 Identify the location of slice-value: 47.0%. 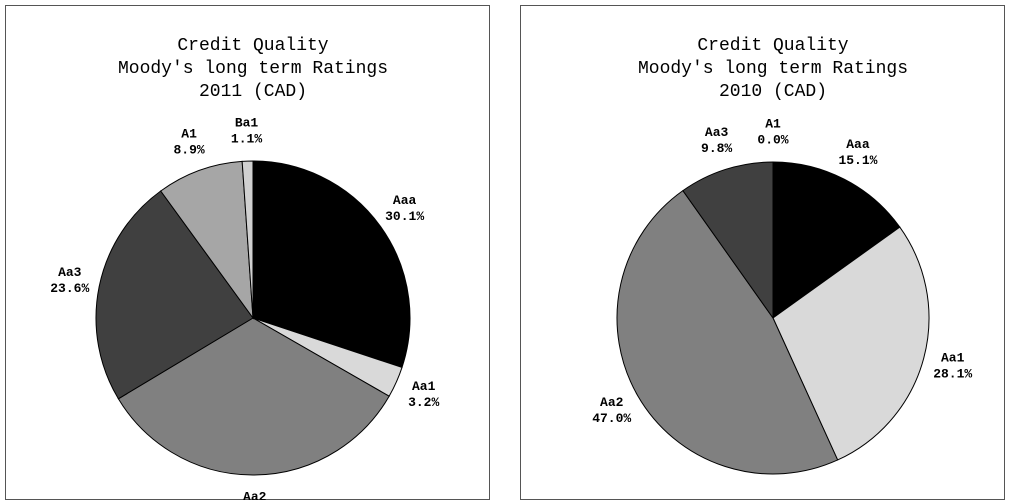
(611, 418).